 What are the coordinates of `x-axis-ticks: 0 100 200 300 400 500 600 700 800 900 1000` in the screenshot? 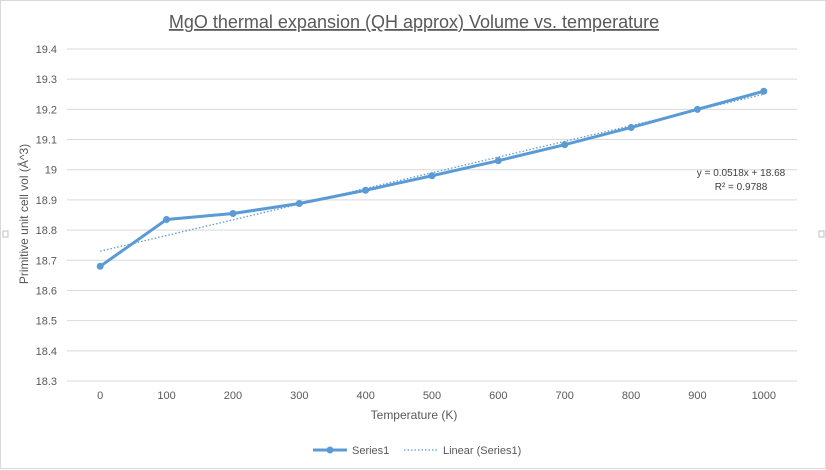 It's located at (436, 396).